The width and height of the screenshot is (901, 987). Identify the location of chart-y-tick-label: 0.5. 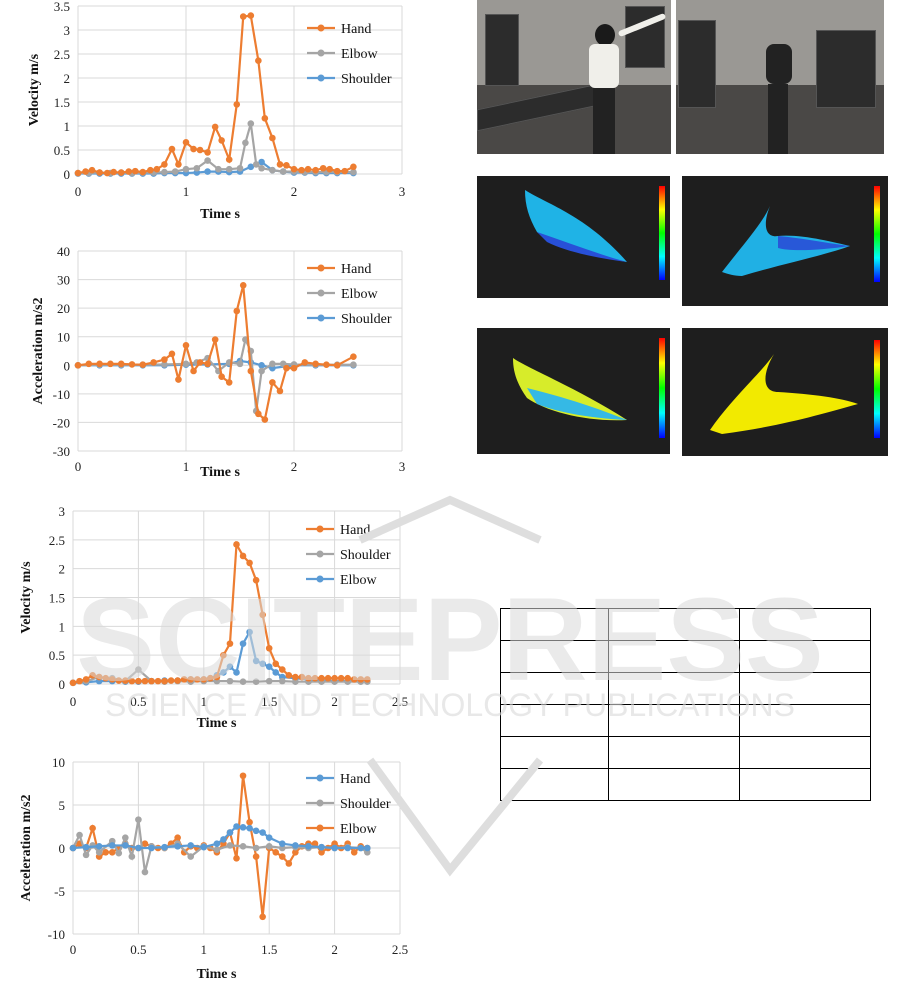
(57, 655).